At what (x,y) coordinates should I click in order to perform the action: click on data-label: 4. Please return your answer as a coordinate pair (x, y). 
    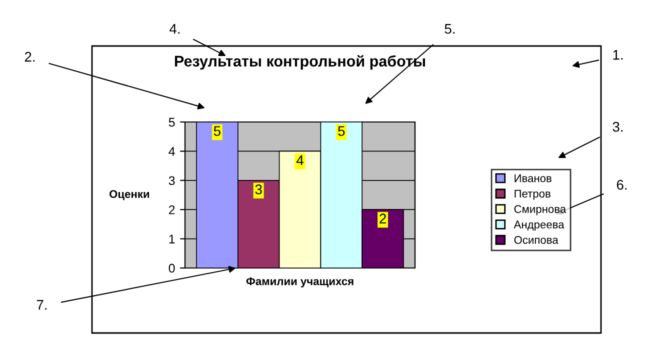
    Looking at the image, I should click on (300, 160).